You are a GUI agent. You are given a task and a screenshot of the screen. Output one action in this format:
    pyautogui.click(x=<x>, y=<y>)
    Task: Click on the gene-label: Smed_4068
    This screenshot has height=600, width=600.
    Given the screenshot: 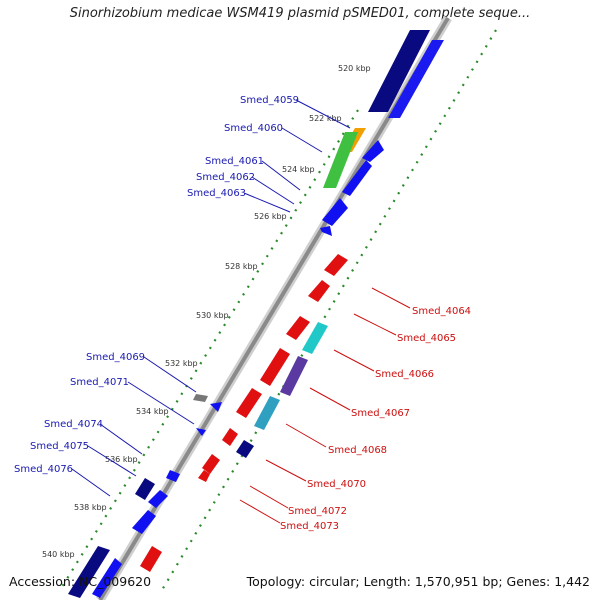 What is the action you would take?
    pyautogui.click(x=357, y=450)
    